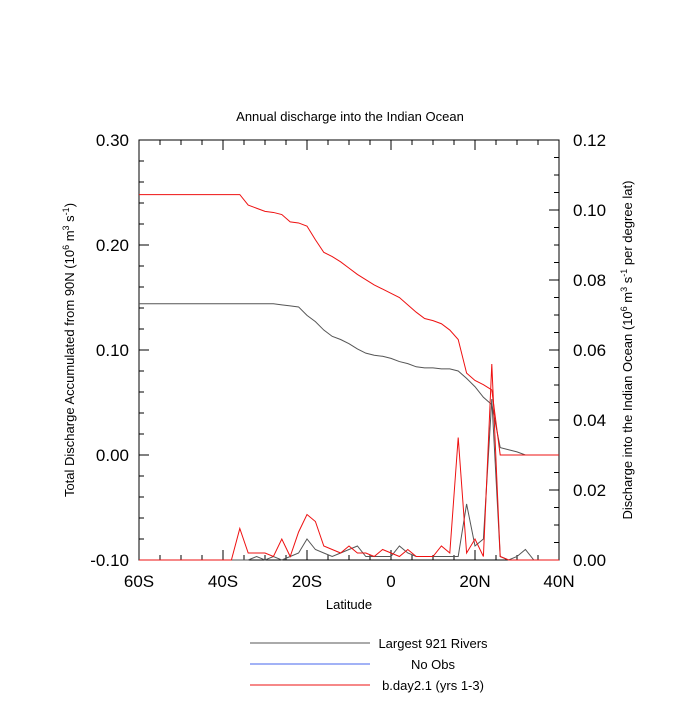 The image size is (700, 705). What do you see at coordinates (589, 350) in the screenshot?
I see `y2-tick-label: 0.06` at bounding box center [589, 350].